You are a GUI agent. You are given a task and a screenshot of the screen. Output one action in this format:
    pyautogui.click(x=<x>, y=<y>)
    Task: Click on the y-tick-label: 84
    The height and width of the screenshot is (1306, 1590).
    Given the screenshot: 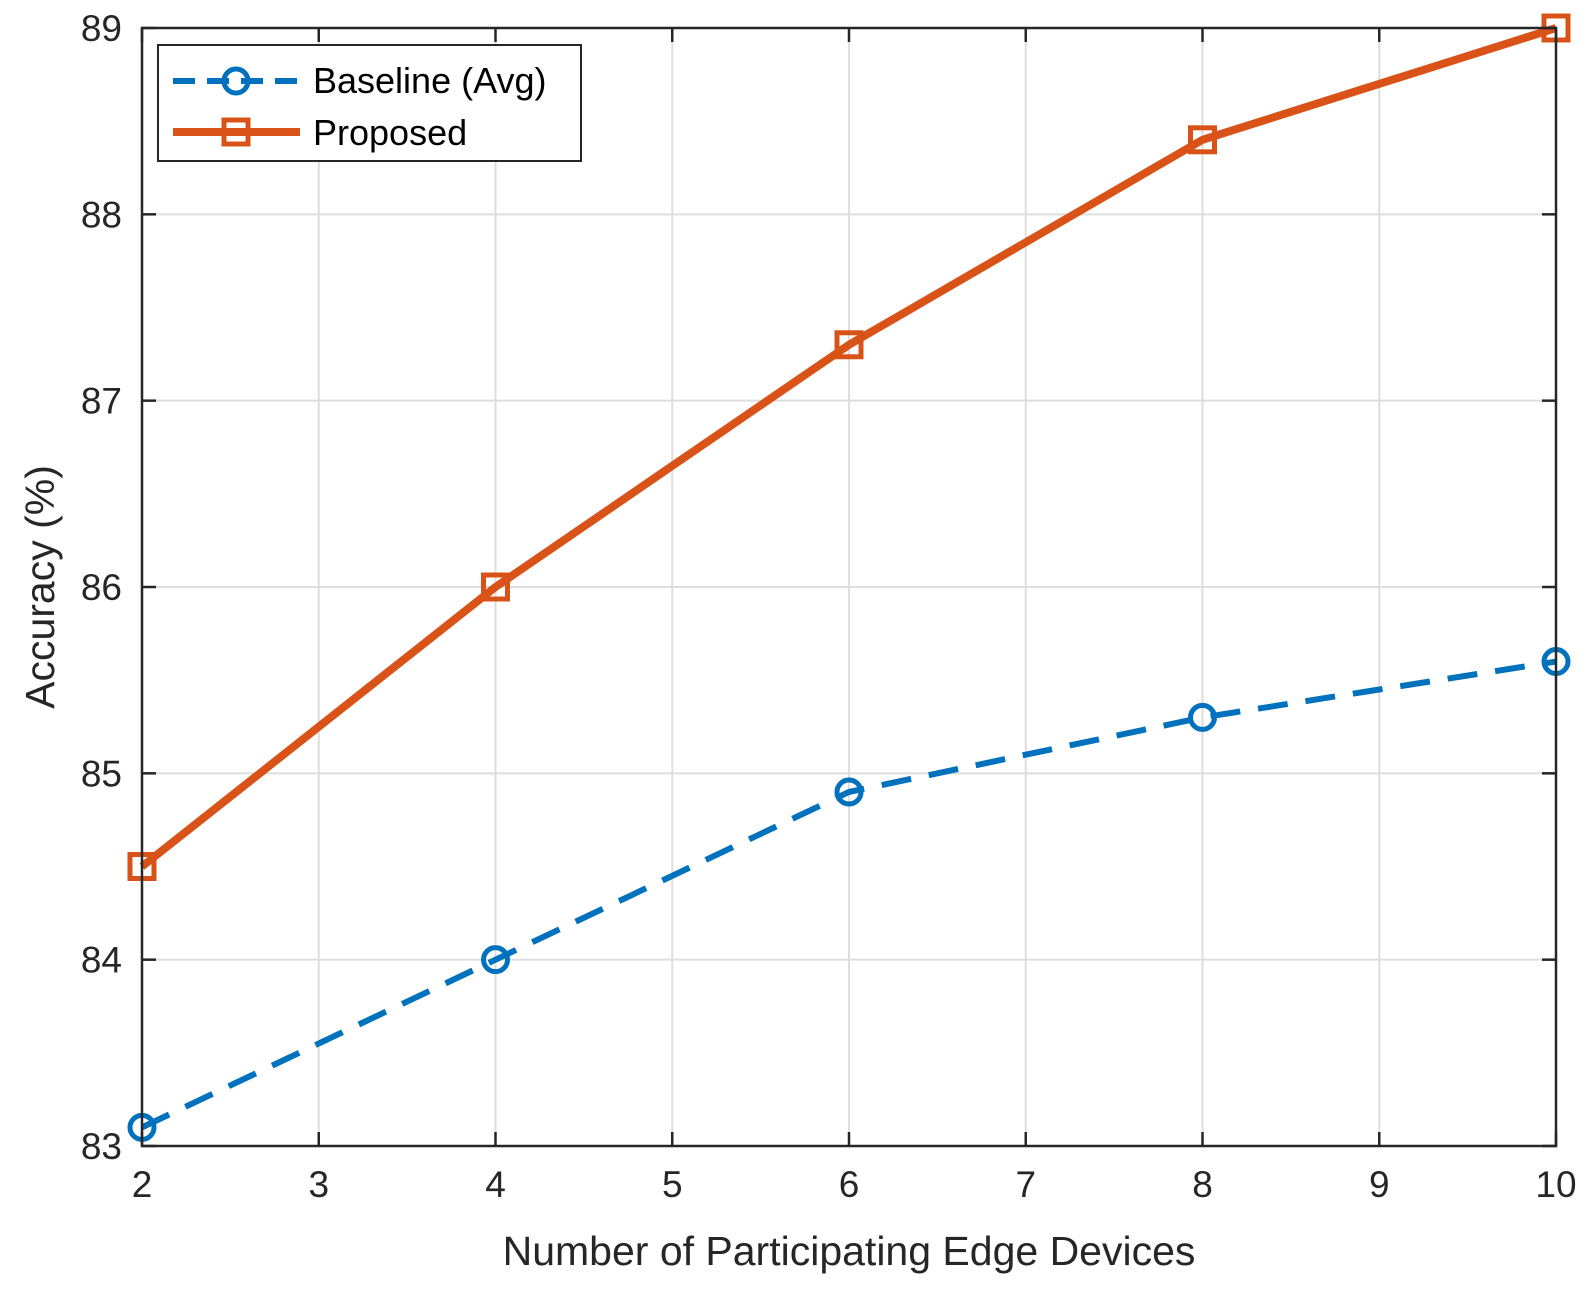 What is the action you would take?
    pyautogui.click(x=101, y=960)
    